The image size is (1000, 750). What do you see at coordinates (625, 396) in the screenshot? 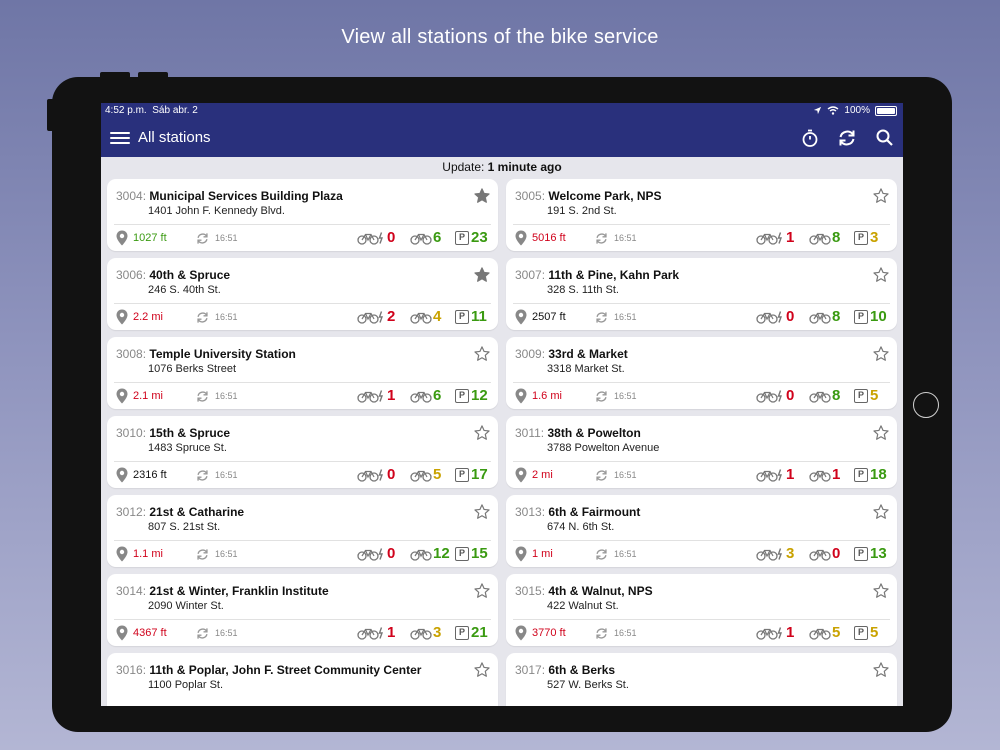
I see `last-updated: 16:51` at bounding box center [625, 396].